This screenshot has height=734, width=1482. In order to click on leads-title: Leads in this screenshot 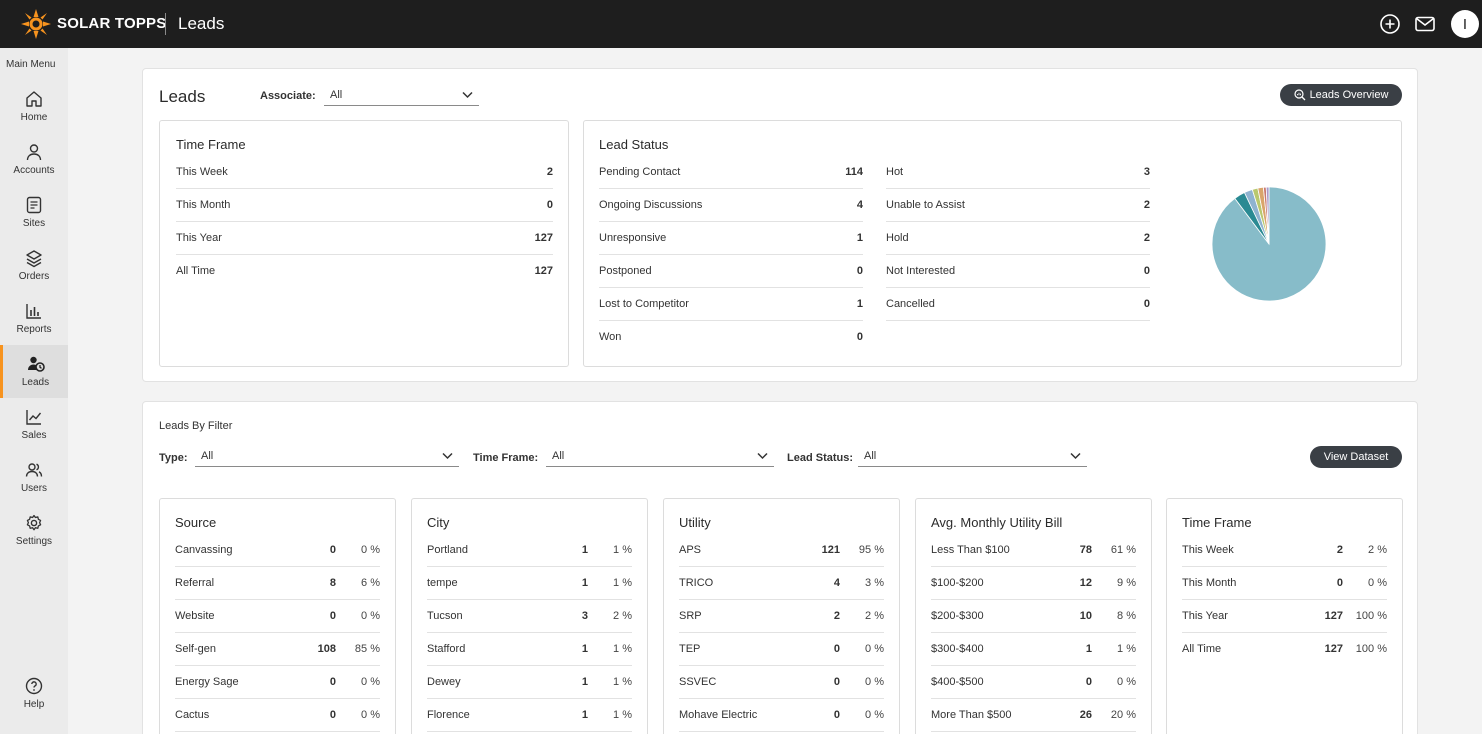, I will do `click(182, 96)`.